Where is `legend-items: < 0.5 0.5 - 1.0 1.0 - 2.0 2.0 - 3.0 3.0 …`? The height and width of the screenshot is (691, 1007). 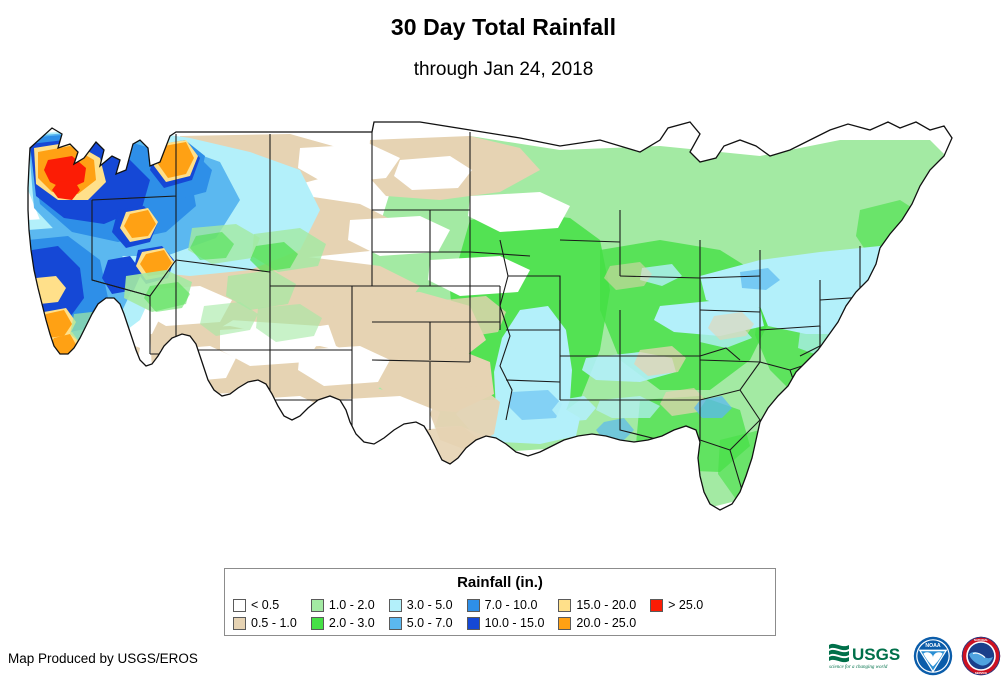 legend-items: < 0.5 0.5 - 1.0 1.0 - 2.0 2.0 - 3.0 3.0 … is located at coordinates (468, 614).